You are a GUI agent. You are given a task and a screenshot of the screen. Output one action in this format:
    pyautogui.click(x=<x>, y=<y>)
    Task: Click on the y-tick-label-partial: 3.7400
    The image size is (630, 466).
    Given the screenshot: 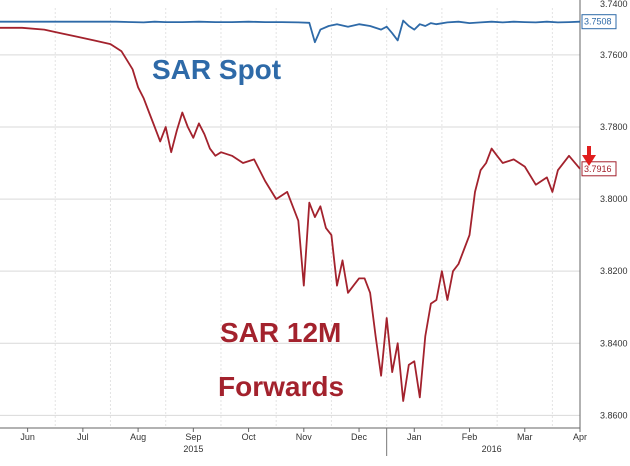 What is the action you would take?
    pyautogui.click(x=614, y=4)
    